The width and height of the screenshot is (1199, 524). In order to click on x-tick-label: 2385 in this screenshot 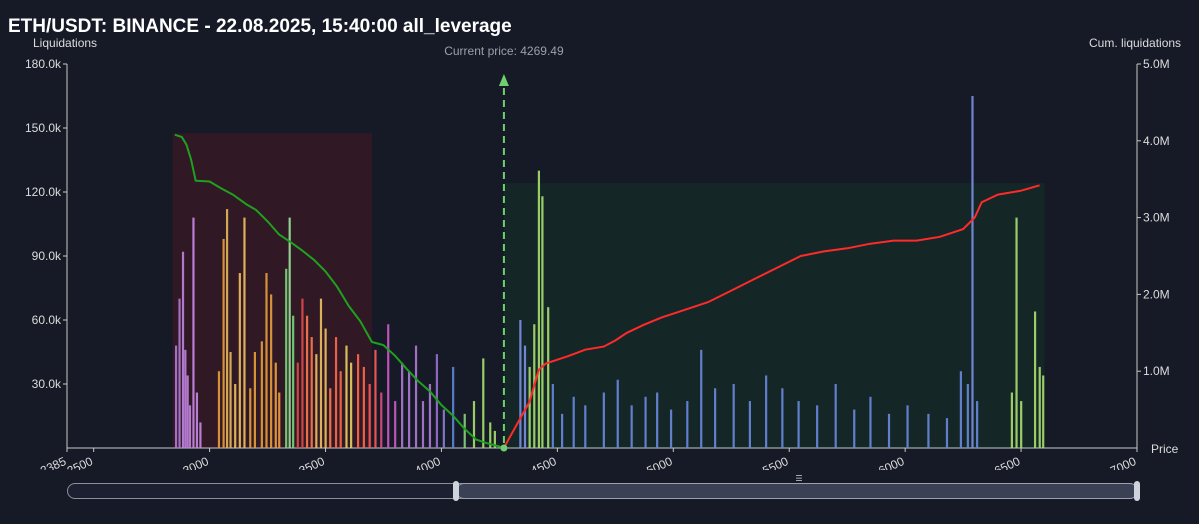, I will do `click(53, 462)`.